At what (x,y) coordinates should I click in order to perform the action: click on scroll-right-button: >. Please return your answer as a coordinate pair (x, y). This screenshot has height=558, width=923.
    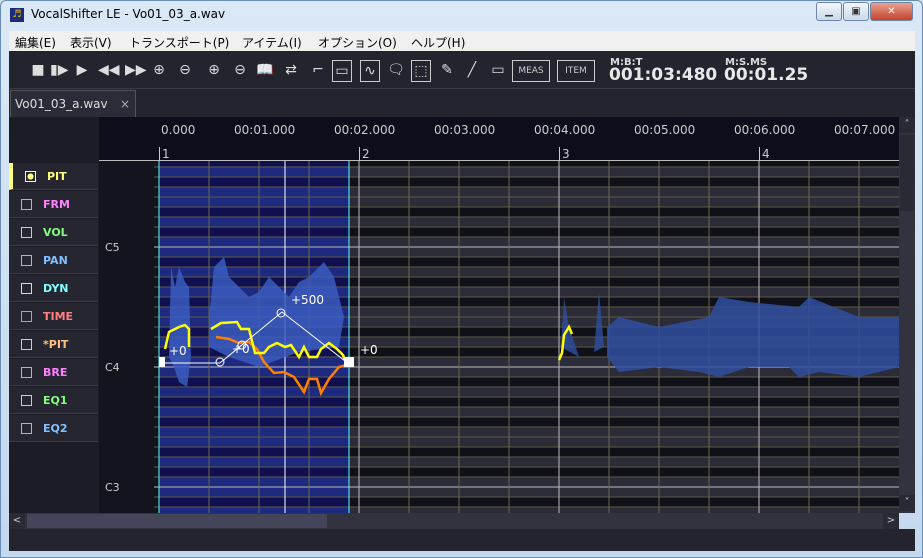
    Looking at the image, I should click on (891, 521).